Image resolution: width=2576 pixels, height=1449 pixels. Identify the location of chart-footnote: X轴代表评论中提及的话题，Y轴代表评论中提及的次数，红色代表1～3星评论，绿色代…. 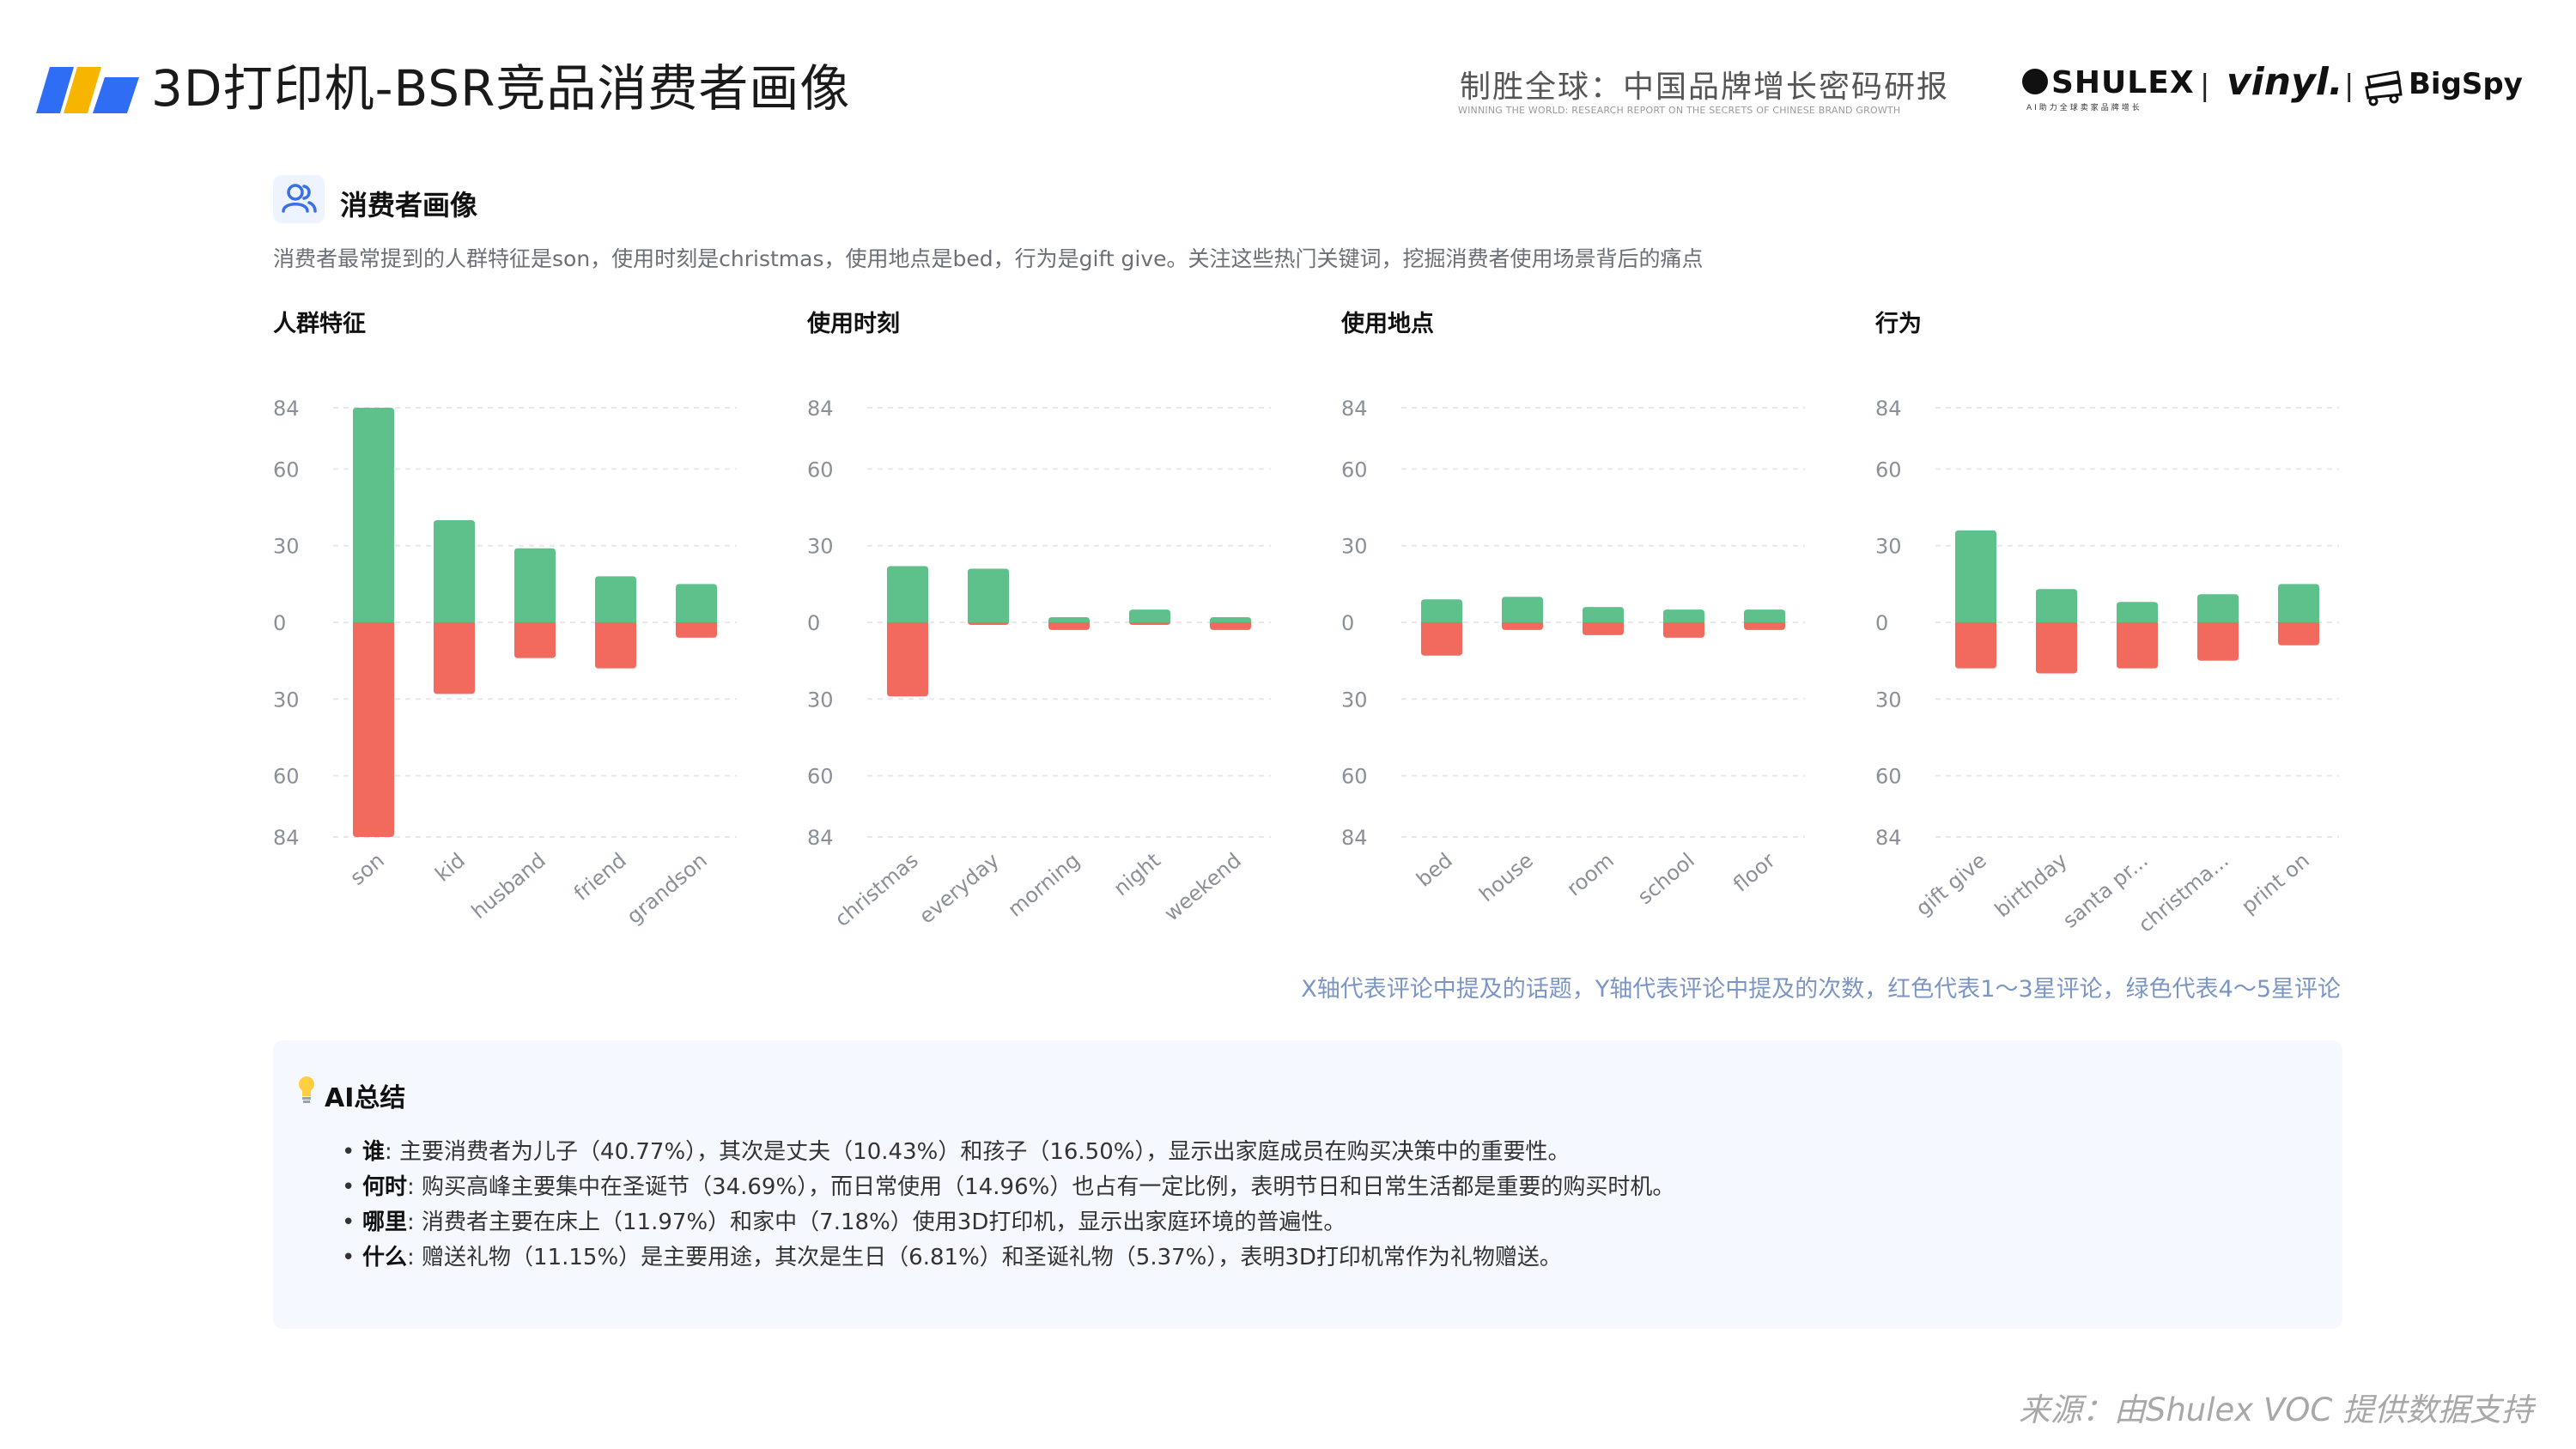
(1821, 989).